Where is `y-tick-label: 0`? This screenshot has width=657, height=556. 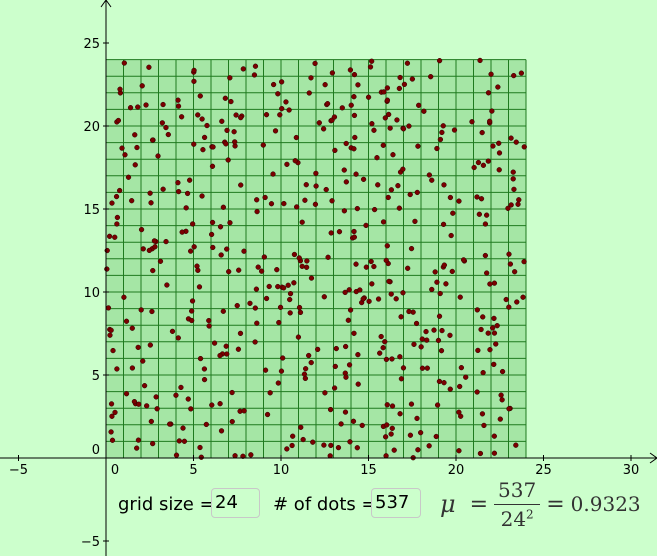
y-tick-label: 0 is located at coordinates (96, 450).